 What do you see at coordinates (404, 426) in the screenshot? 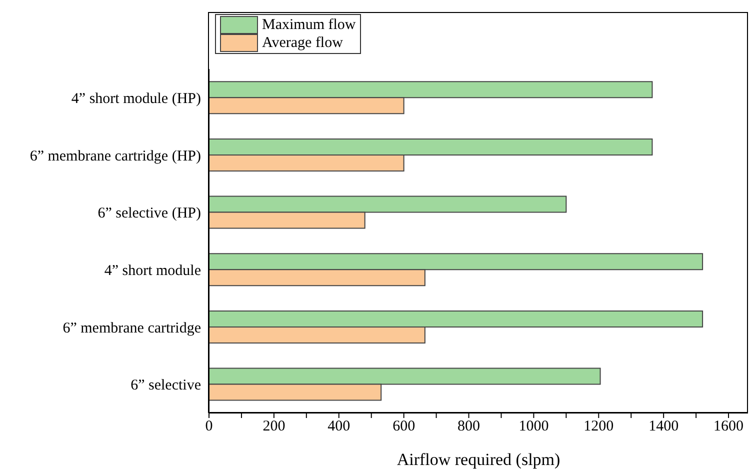
I see `x-tick-label: 600` at bounding box center [404, 426].